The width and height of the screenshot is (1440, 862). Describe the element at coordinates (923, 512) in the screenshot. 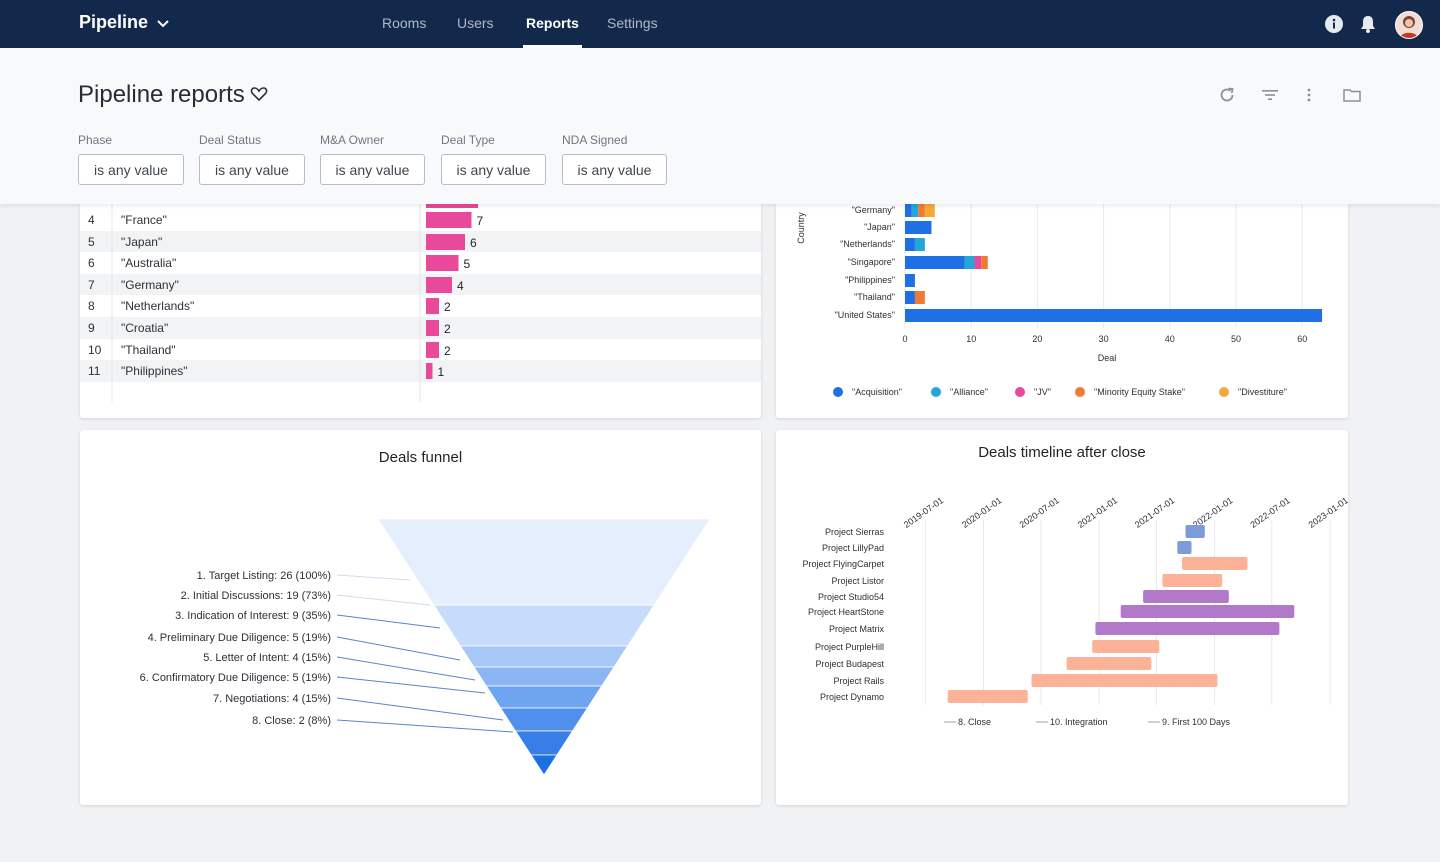

I see `timeline-tick-label: 2019-07-01` at that location.